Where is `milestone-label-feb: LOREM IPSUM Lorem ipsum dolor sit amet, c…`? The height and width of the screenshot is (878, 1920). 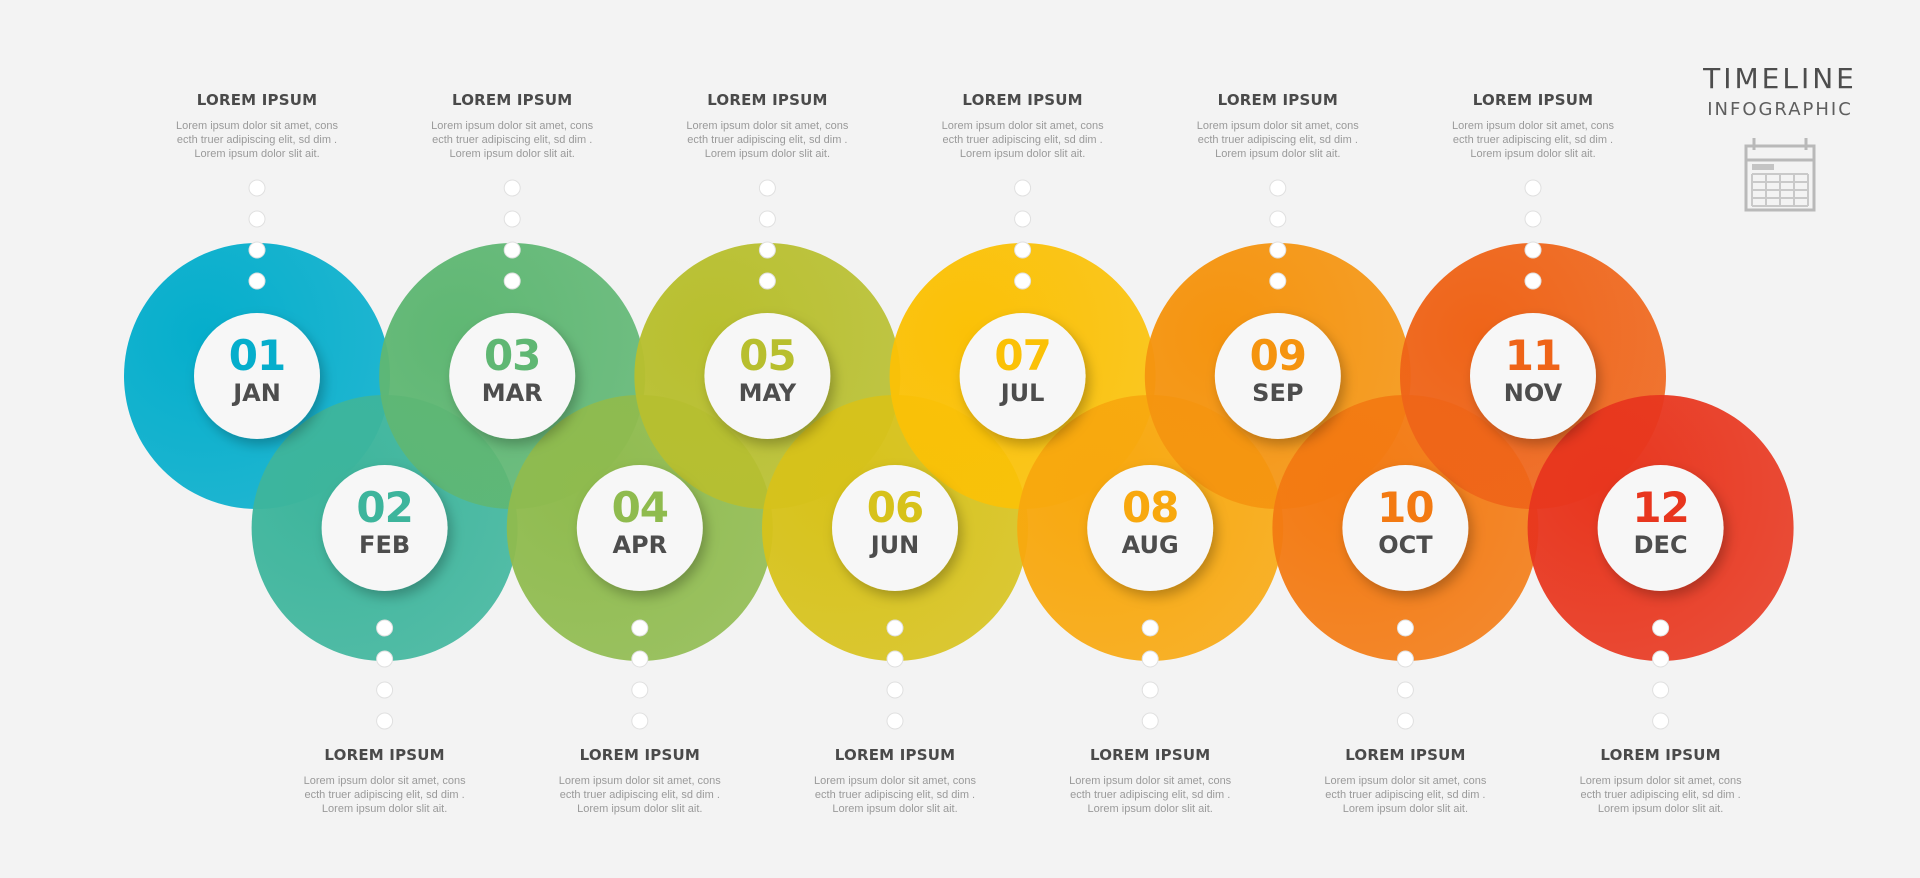
milestone-label-feb: LOREM IPSUM Lorem ipsum dolor sit amet, c… is located at coordinates (385, 781).